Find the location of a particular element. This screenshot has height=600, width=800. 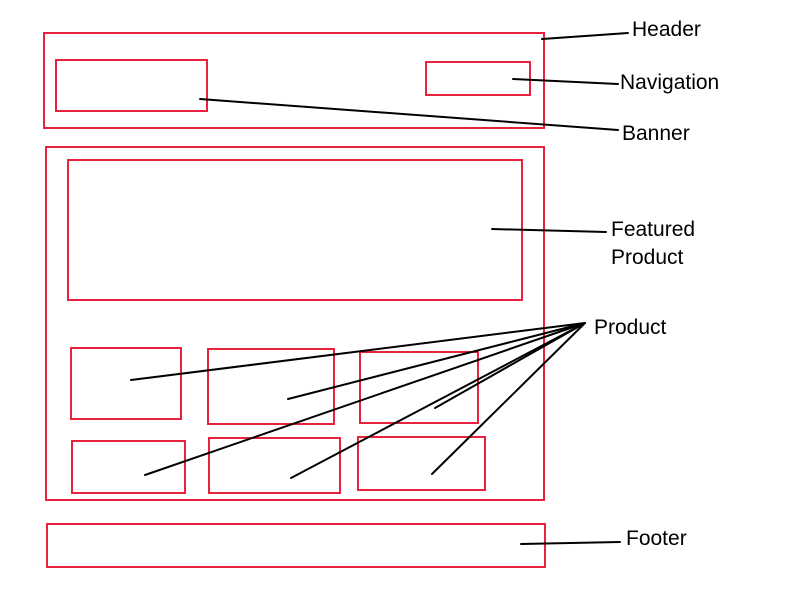

header-leader-line is located at coordinates (585, 36).